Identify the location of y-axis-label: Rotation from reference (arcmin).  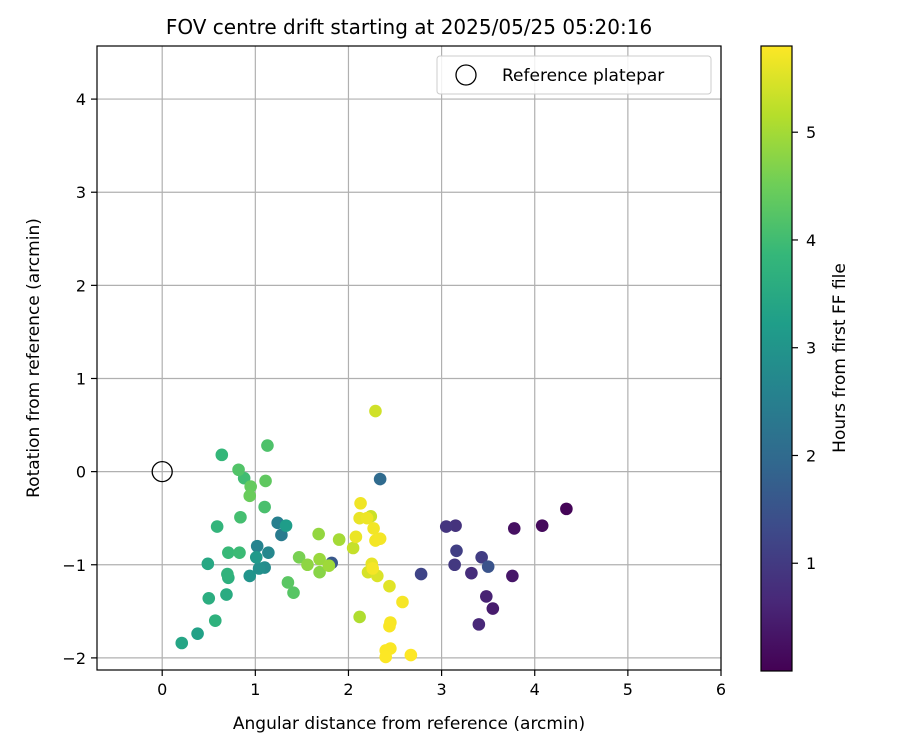
(34, 358).